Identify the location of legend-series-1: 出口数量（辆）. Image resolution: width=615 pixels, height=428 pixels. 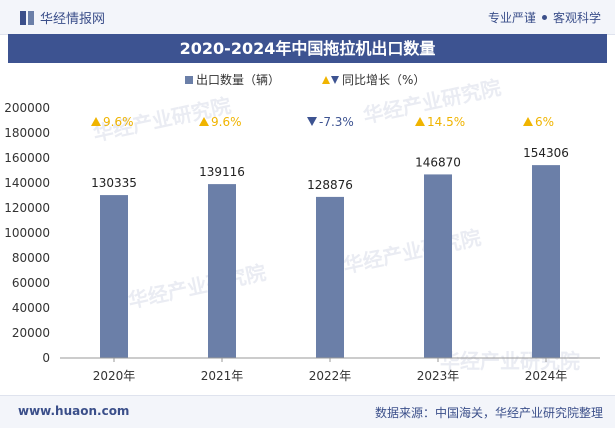
(238, 79).